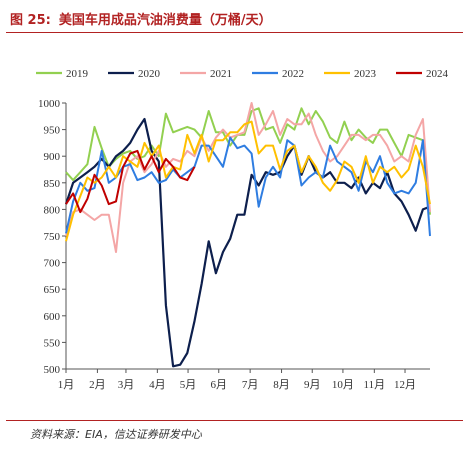 The height and width of the screenshot is (455, 469). I want to click on y-tick-label: 500, so click(52, 370).